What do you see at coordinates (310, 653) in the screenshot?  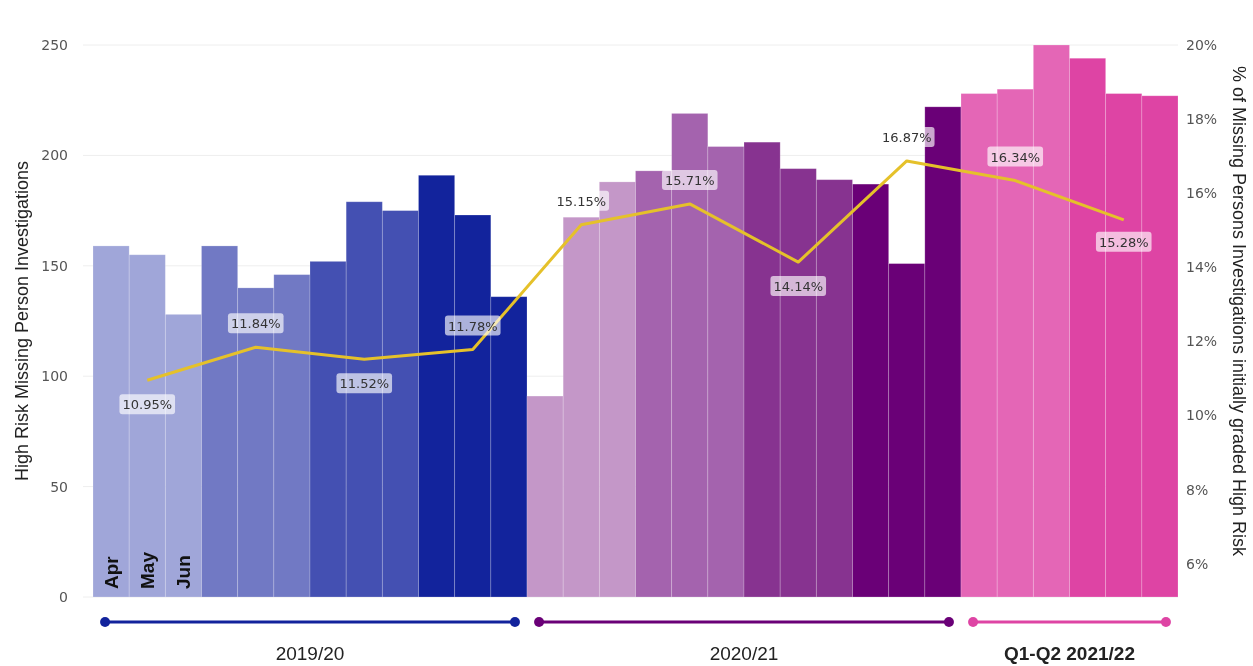 I see `text: 2019/20` at bounding box center [310, 653].